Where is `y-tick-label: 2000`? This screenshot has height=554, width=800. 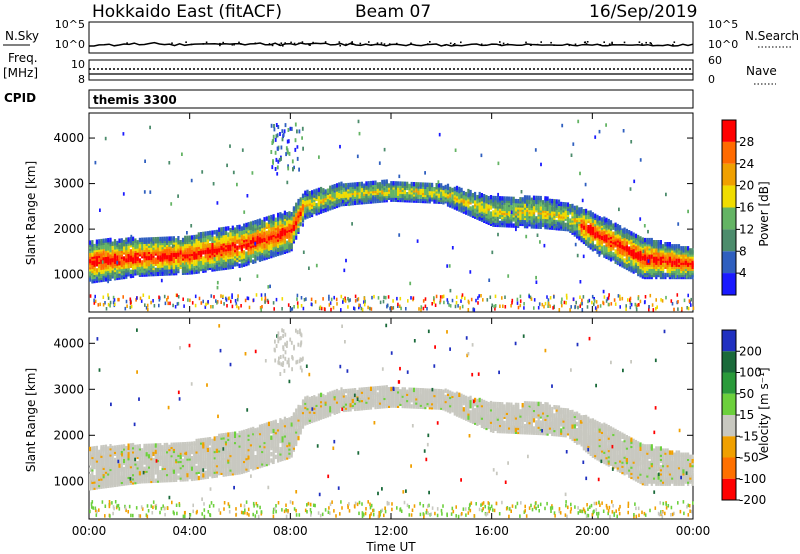
y-tick-label: 2000 is located at coordinates (68, 229).